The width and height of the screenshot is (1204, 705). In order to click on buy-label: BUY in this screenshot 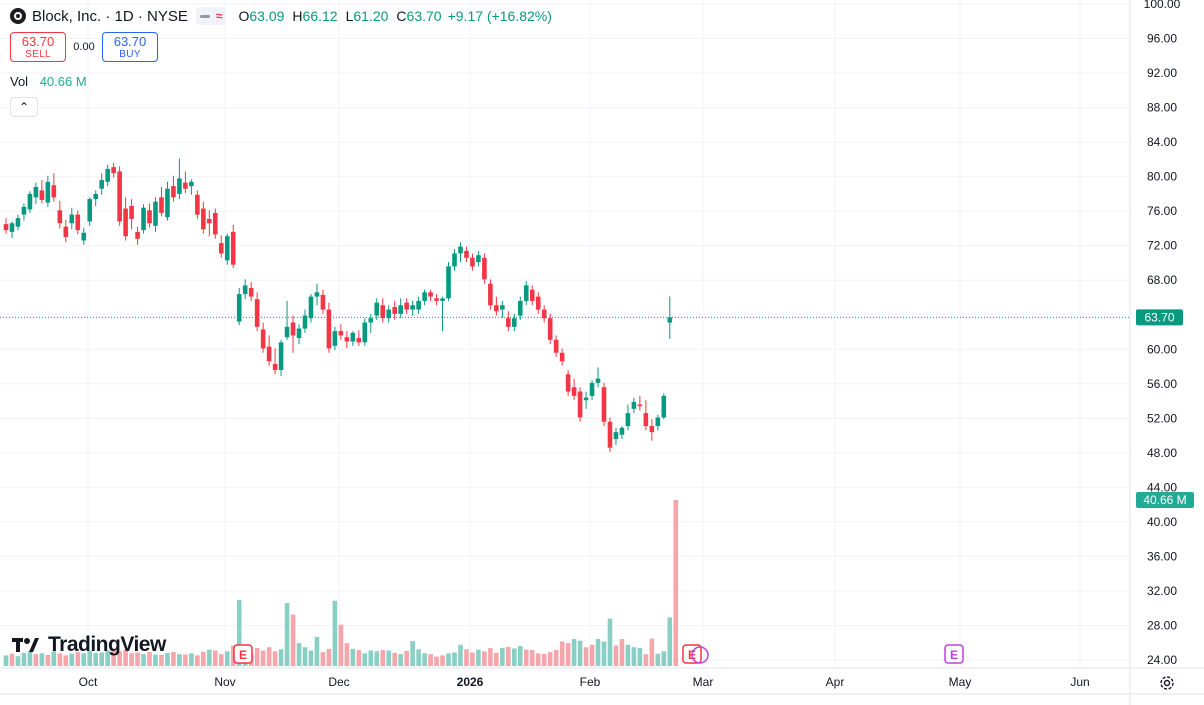, I will do `click(130, 54)`.